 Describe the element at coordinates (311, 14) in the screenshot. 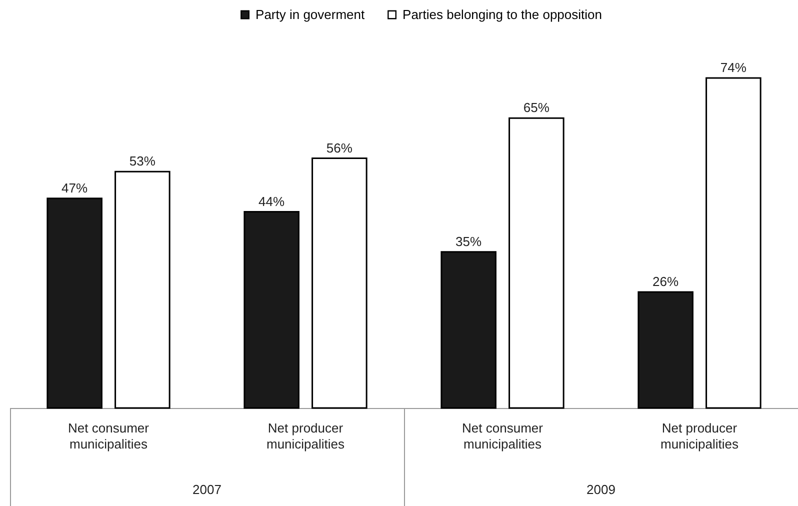

I see `legend-label: Party in goverment` at that location.